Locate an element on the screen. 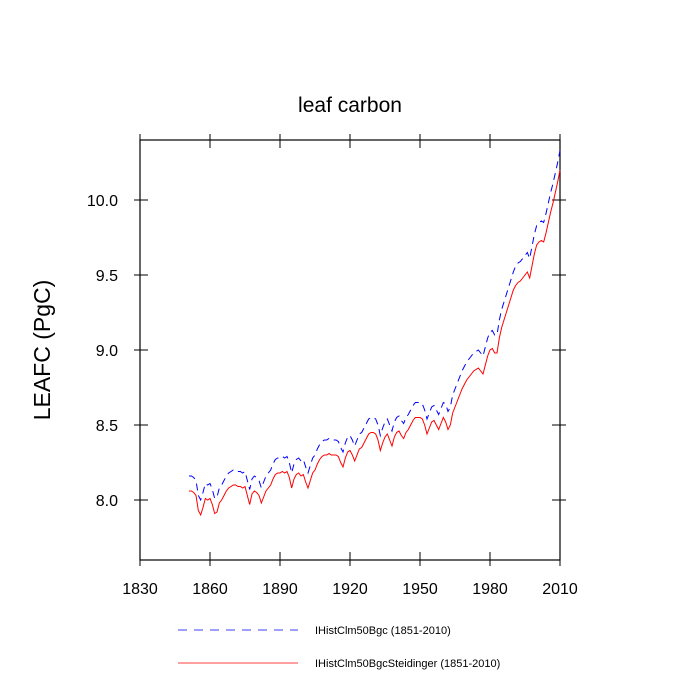 Image resolution: width=700 pixels, height=700 pixels. legend-label: IHistClm50Bgc (1851-2010) is located at coordinates (383, 631).